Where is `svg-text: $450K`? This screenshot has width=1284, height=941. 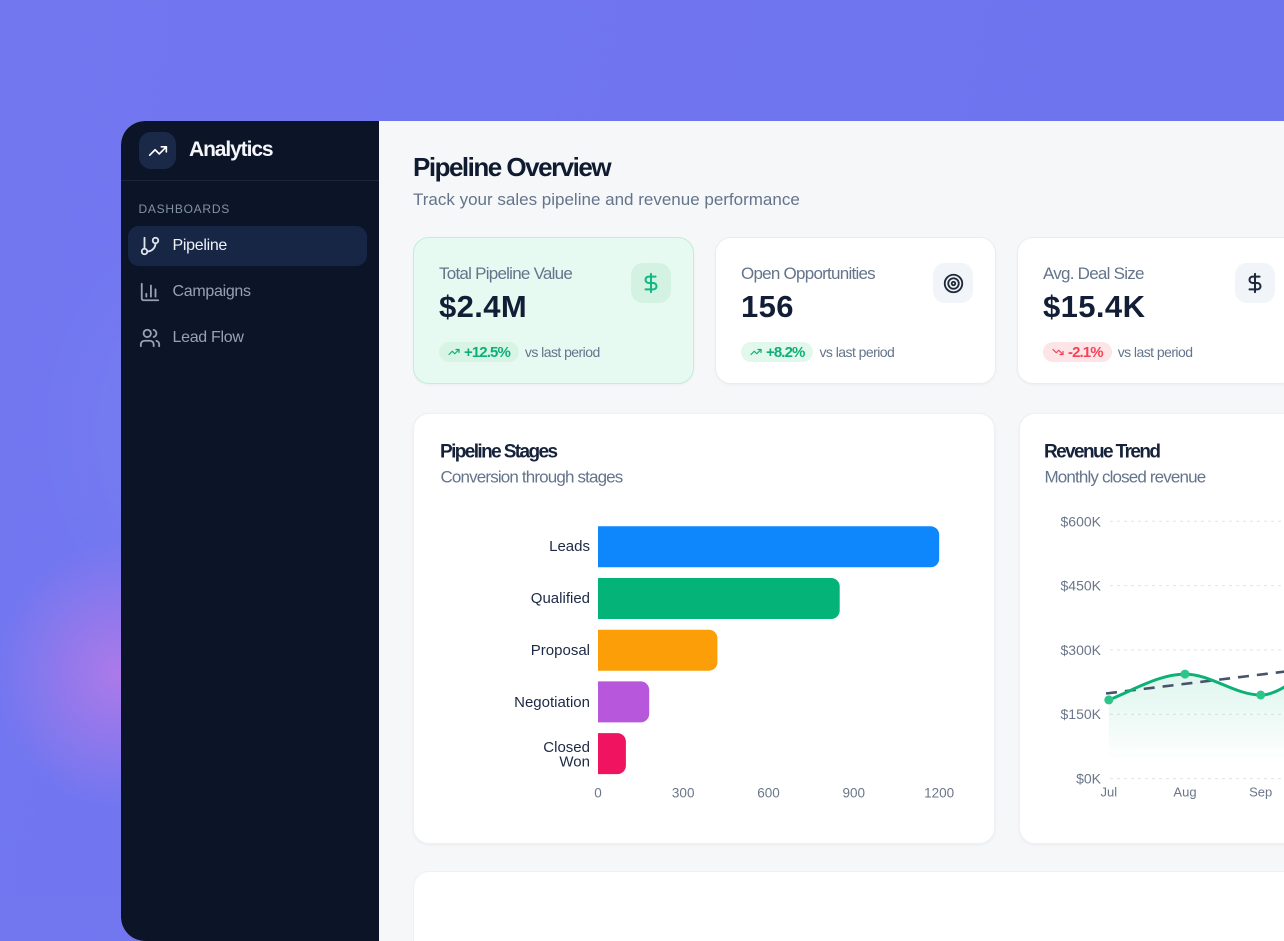 svg-text: $450K is located at coordinates (1081, 586).